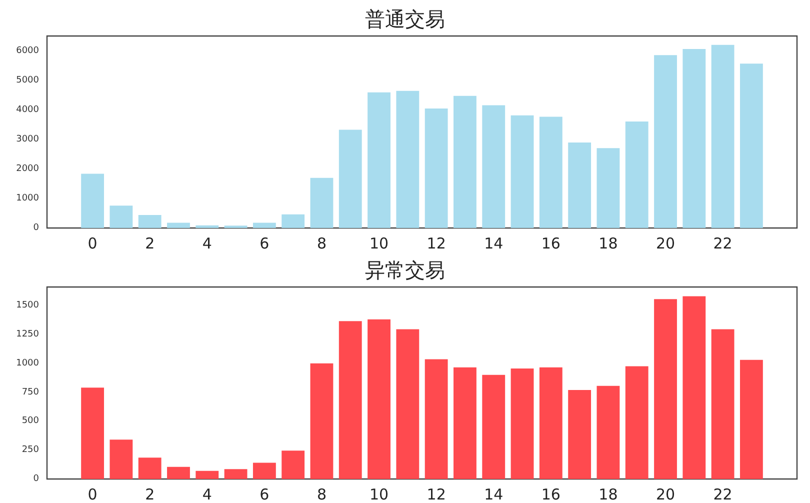 Image resolution: width=810 pixels, height=503 pixels. Describe the element at coordinates (31, 392) in the screenshot. I see `y-tick-label: 750` at that location.